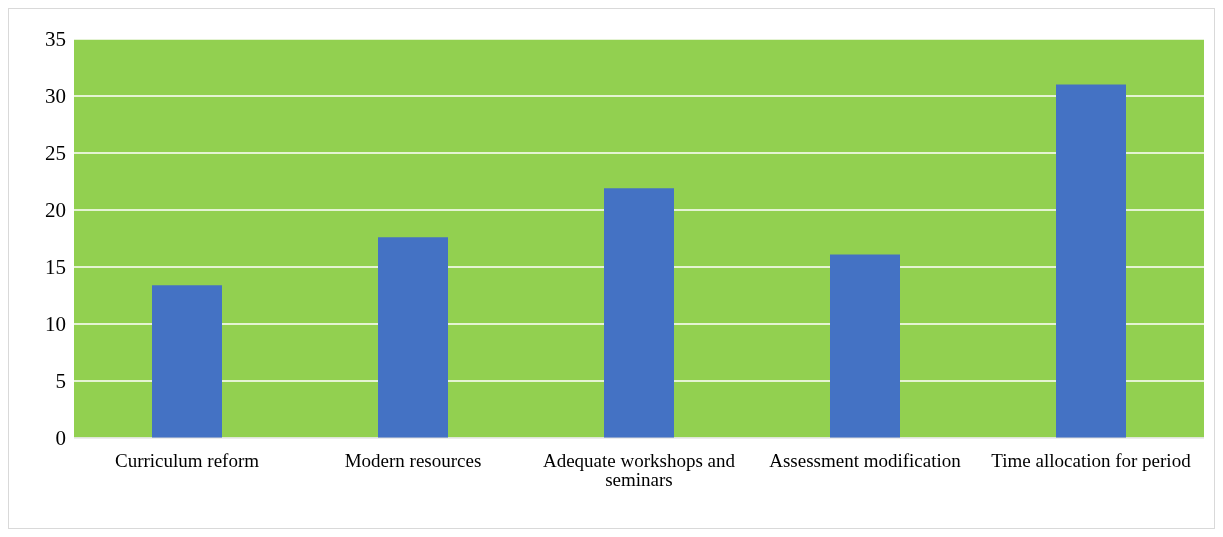  What do you see at coordinates (55, 153) in the screenshot?
I see `y-tick-label: 25` at bounding box center [55, 153].